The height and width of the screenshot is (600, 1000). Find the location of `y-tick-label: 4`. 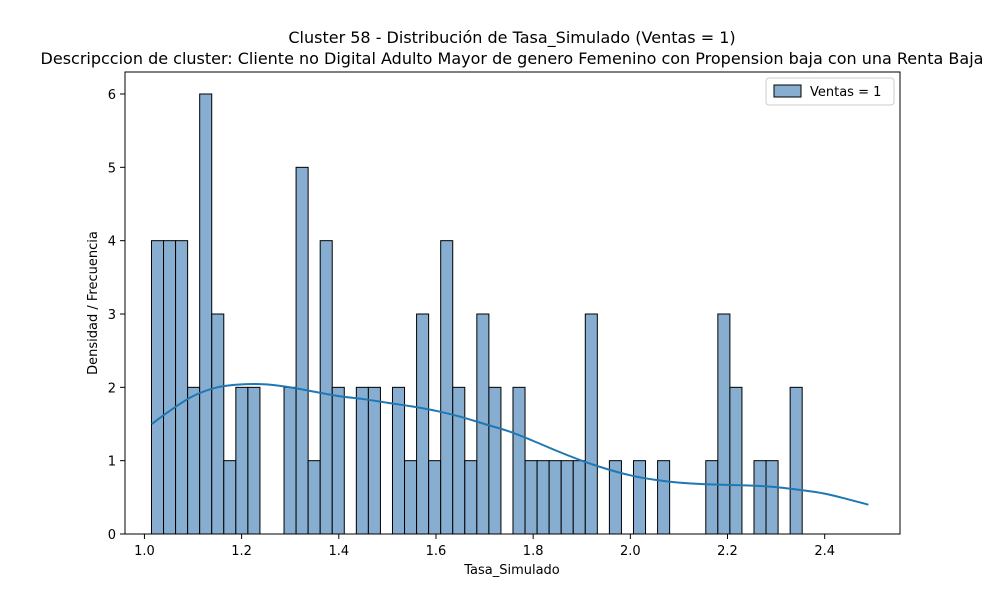

y-tick-label: 4 is located at coordinates (112, 242).